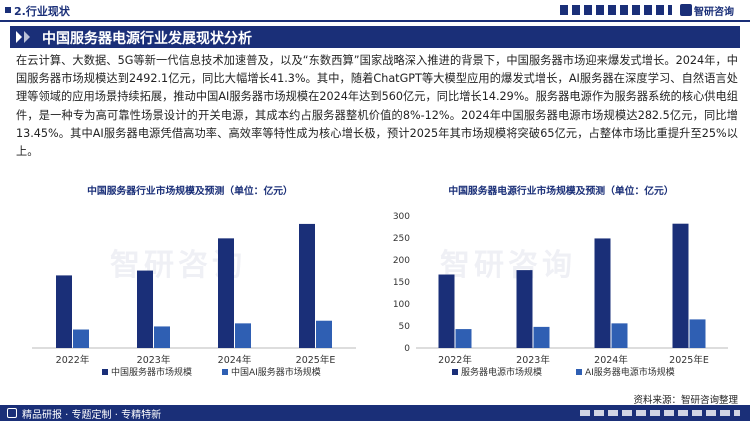  What do you see at coordinates (630, 372) in the screenshot?
I see `legend-label: AI服务器电源市场规模` at bounding box center [630, 372].